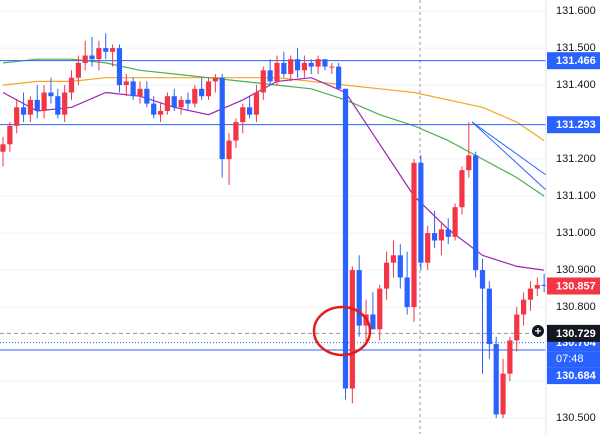 Image resolution: width=600 pixels, height=434 pixels. What do you see at coordinates (576, 196) in the screenshot?
I see `y-tick-label: 131.100` at bounding box center [576, 196].